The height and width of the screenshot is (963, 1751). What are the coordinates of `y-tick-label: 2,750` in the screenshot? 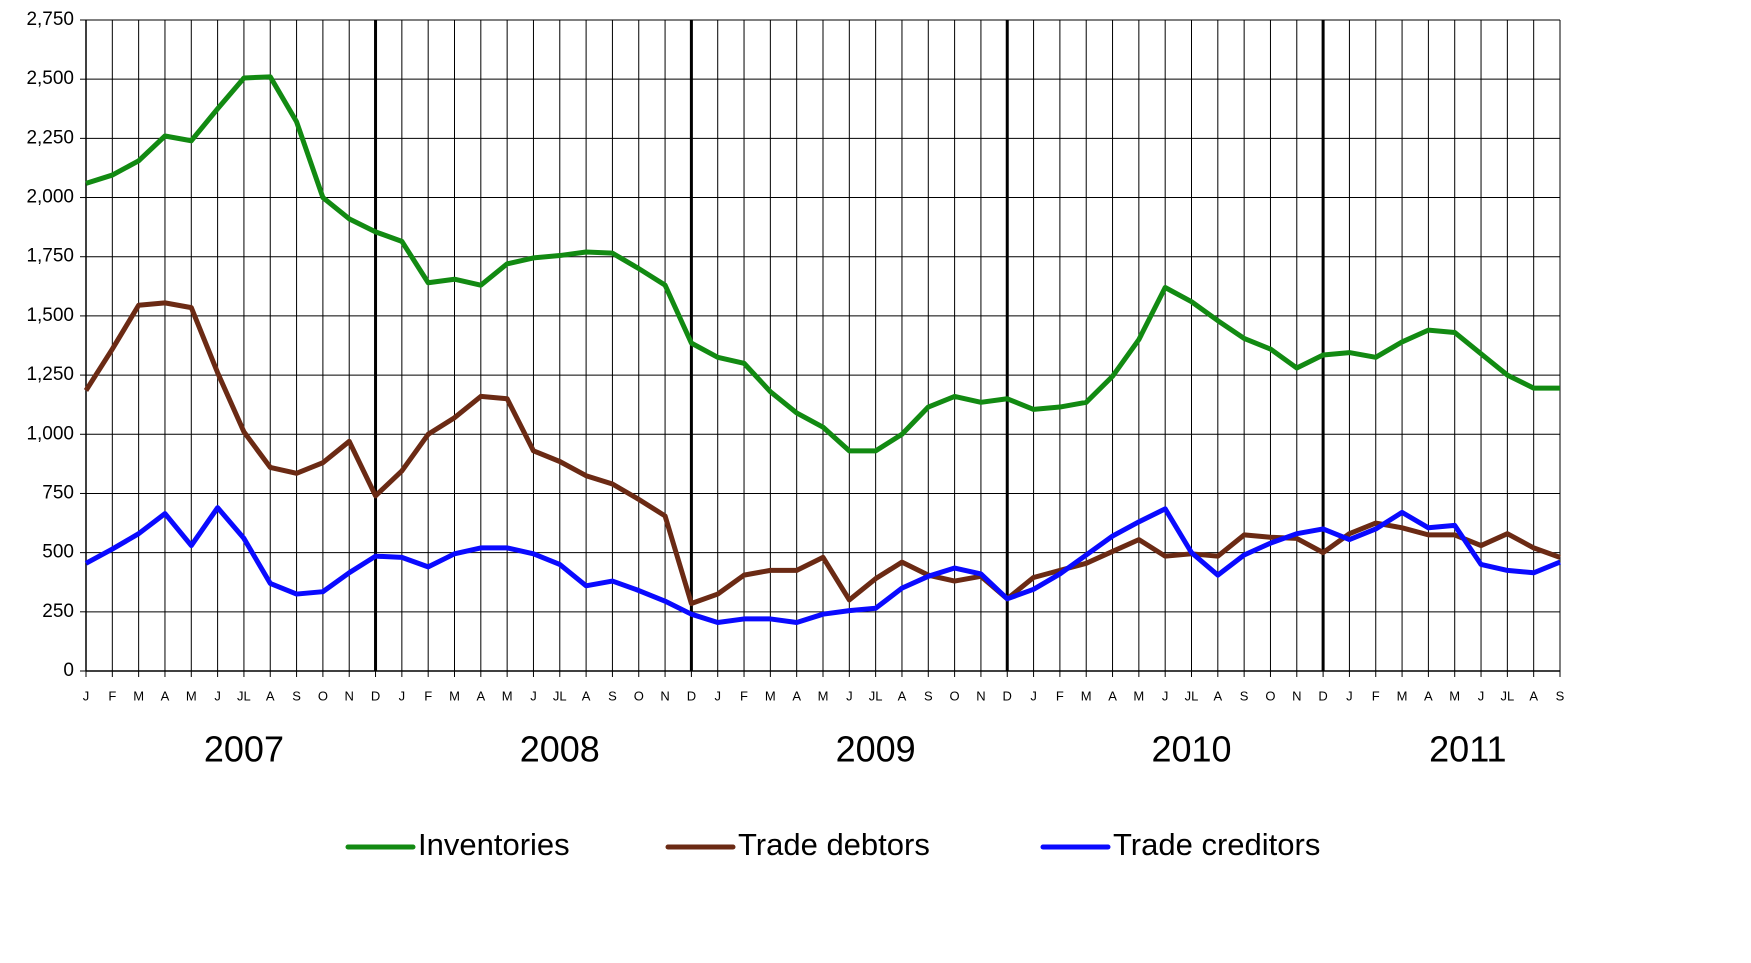 It's located at (50, 19).